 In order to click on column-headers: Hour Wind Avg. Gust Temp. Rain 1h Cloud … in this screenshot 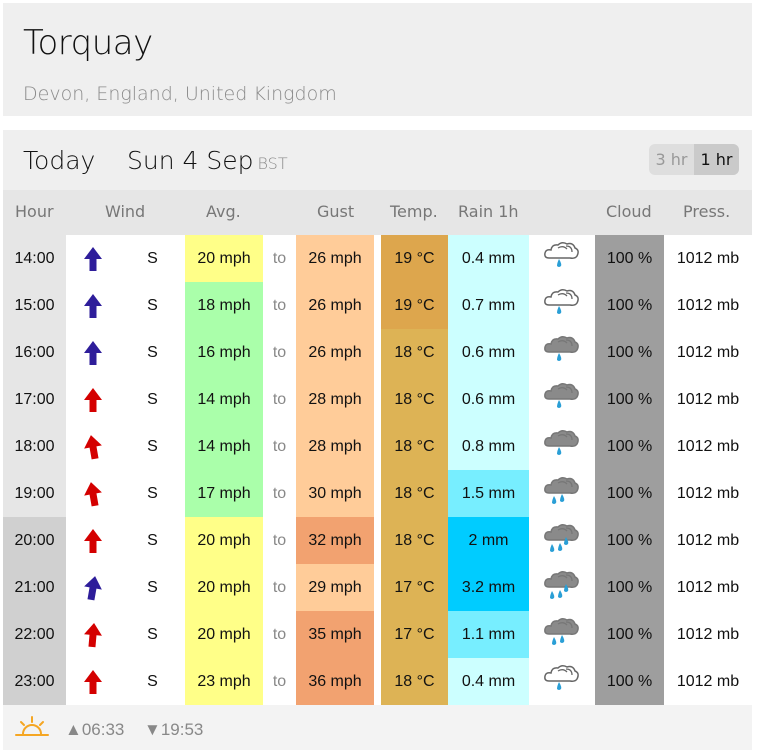, I will do `click(377, 212)`.